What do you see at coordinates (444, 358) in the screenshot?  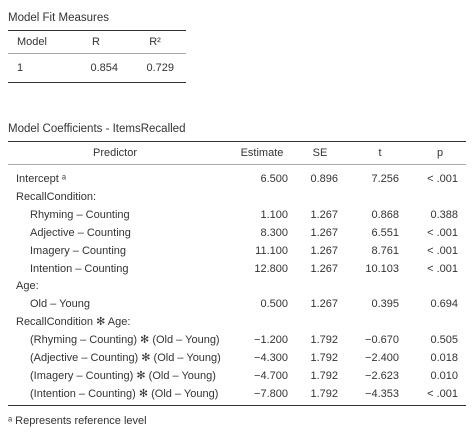 I see `coef-cell-p: 0.018` at bounding box center [444, 358].